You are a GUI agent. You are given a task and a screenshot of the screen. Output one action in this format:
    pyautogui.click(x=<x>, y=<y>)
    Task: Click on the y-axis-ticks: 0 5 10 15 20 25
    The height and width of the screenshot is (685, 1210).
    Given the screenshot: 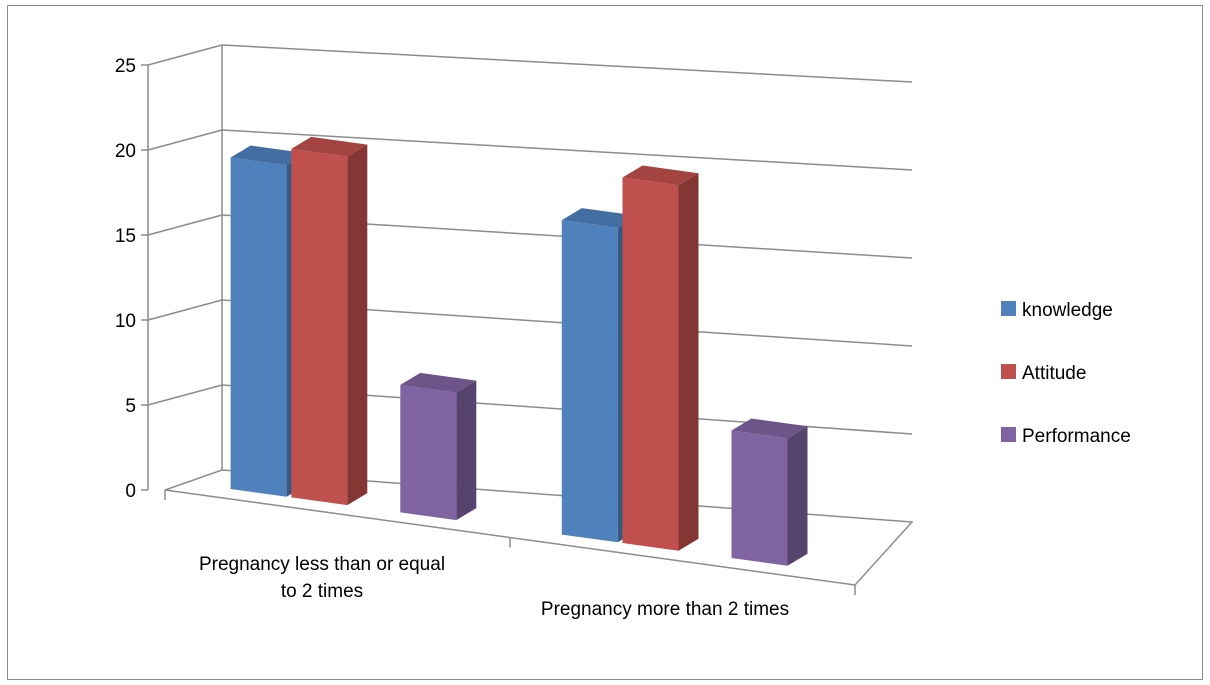 What is the action you would take?
    pyautogui.click(x=131, y=279)
    